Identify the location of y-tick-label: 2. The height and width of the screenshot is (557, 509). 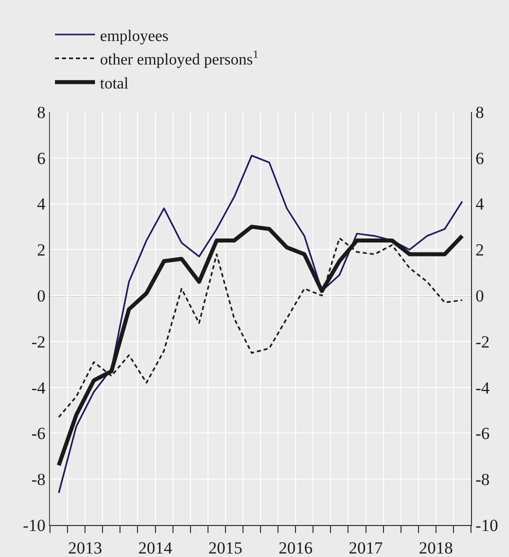
(41, 250).